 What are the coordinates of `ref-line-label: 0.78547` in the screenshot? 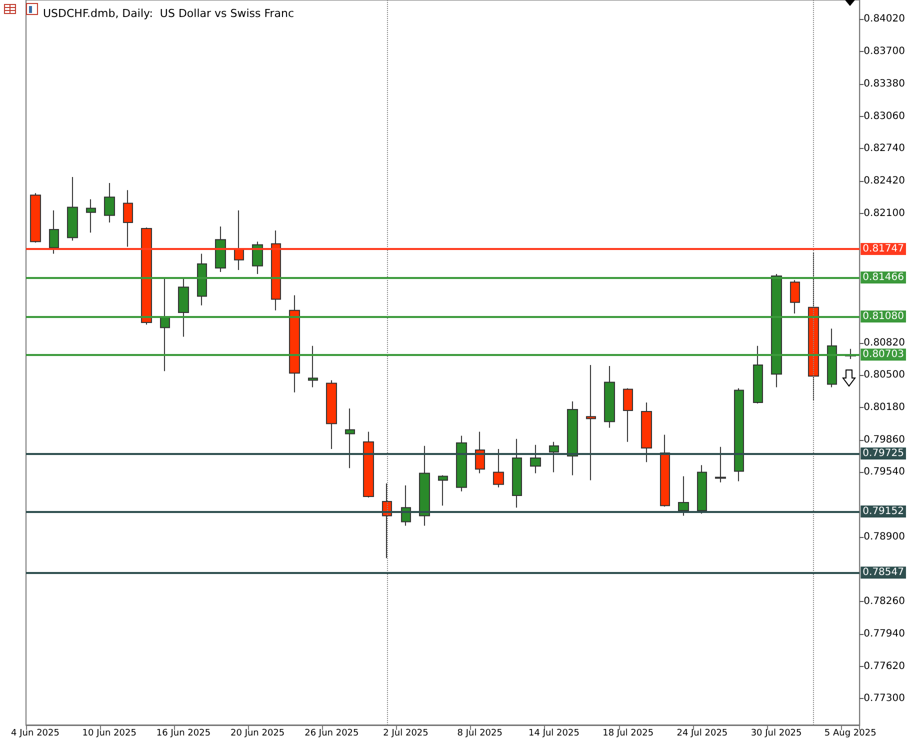 It's located at (883, 572).